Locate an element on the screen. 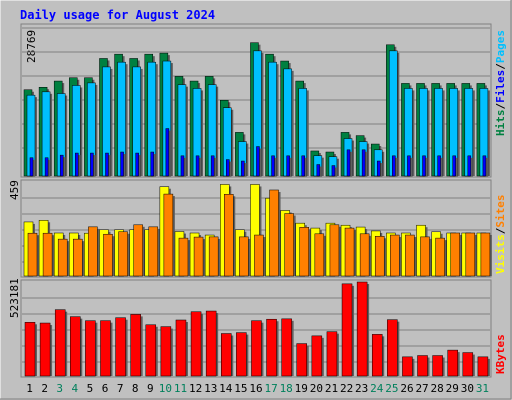 The width and height of the screenshot is (512, 400). x-tick-label-day-9: 9 is located at coordinates (150, 388).